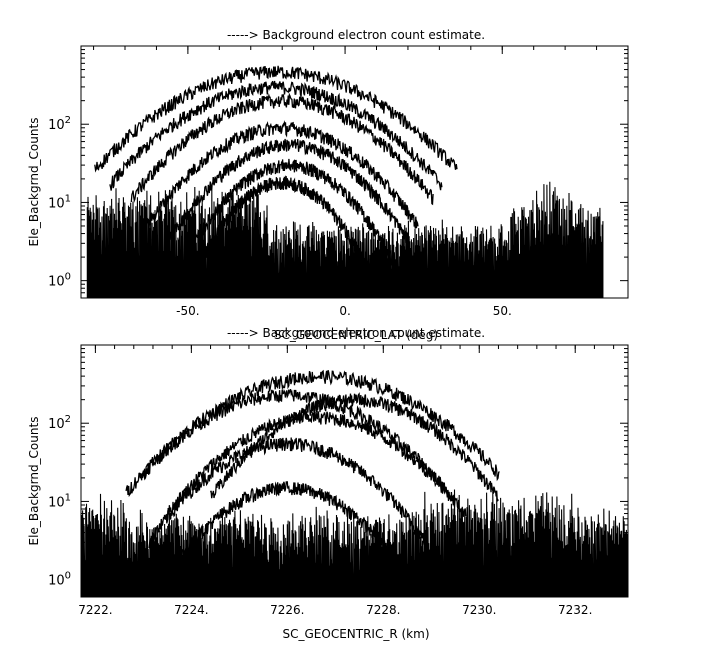 This screenshot has width=724, height=656. What do you see at coordinates (575, 610) in the screenshot?
I see `x-tick-label: 7232.` at bounding box center [575, 610].